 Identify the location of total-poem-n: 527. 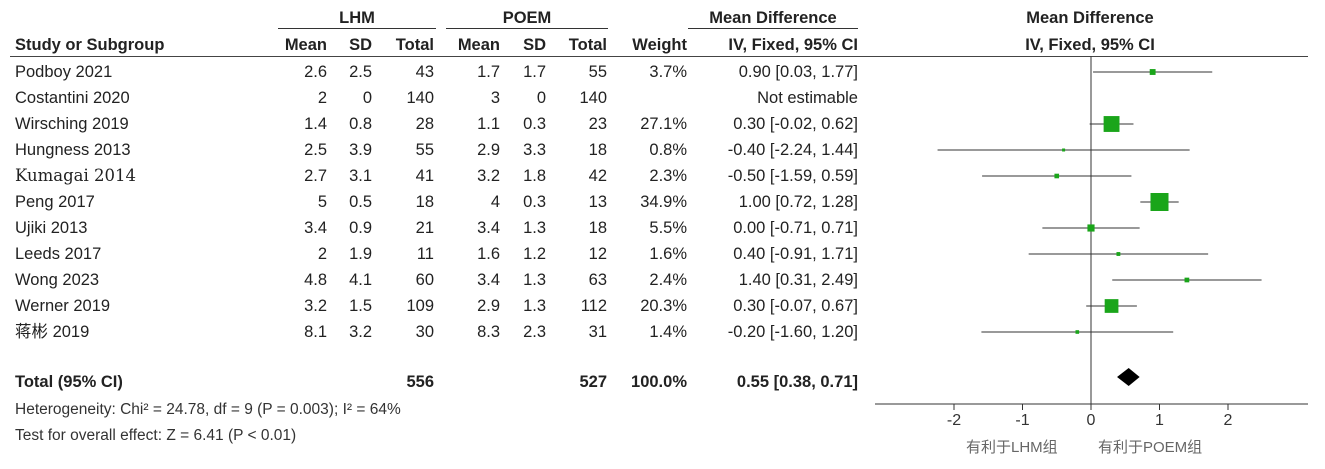
(593, 382).